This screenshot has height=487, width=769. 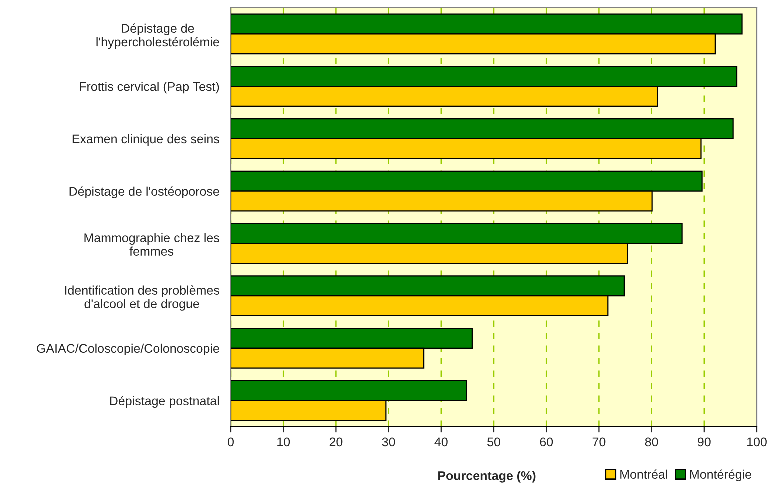 I want to click on x-tick-label: 40, so click(x=441, y=442).